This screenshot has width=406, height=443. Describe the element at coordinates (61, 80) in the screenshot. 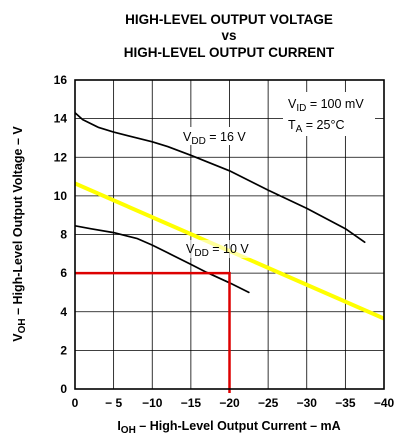

I see `y-tick-label: 16` at that location.